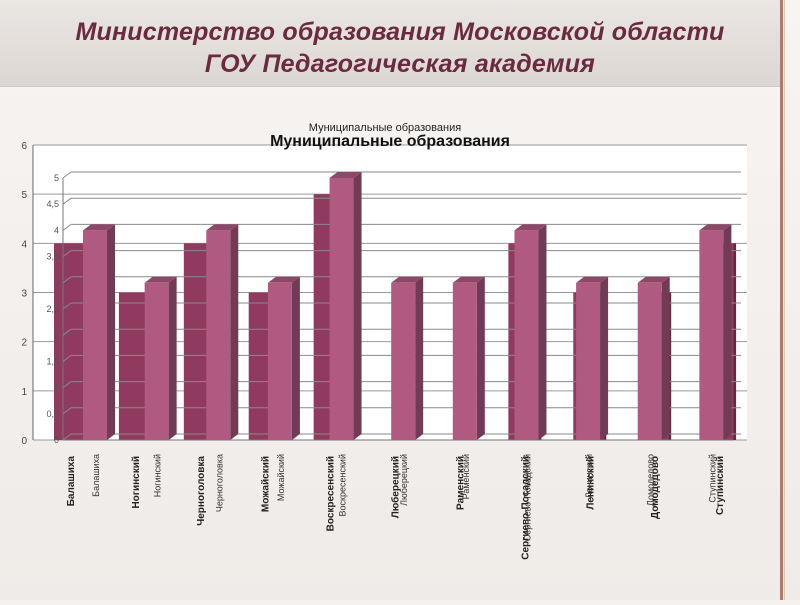 This screenshot has width=800, height=605. I want to click on front-y-tick-label: 0, so click(56, 440).